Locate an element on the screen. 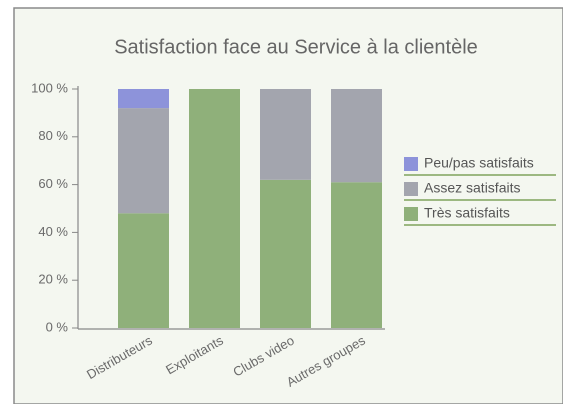 The width and height of the screenshot is (563, 404). legend-label: Assez satisfaits is located at coordinates (472, 188).